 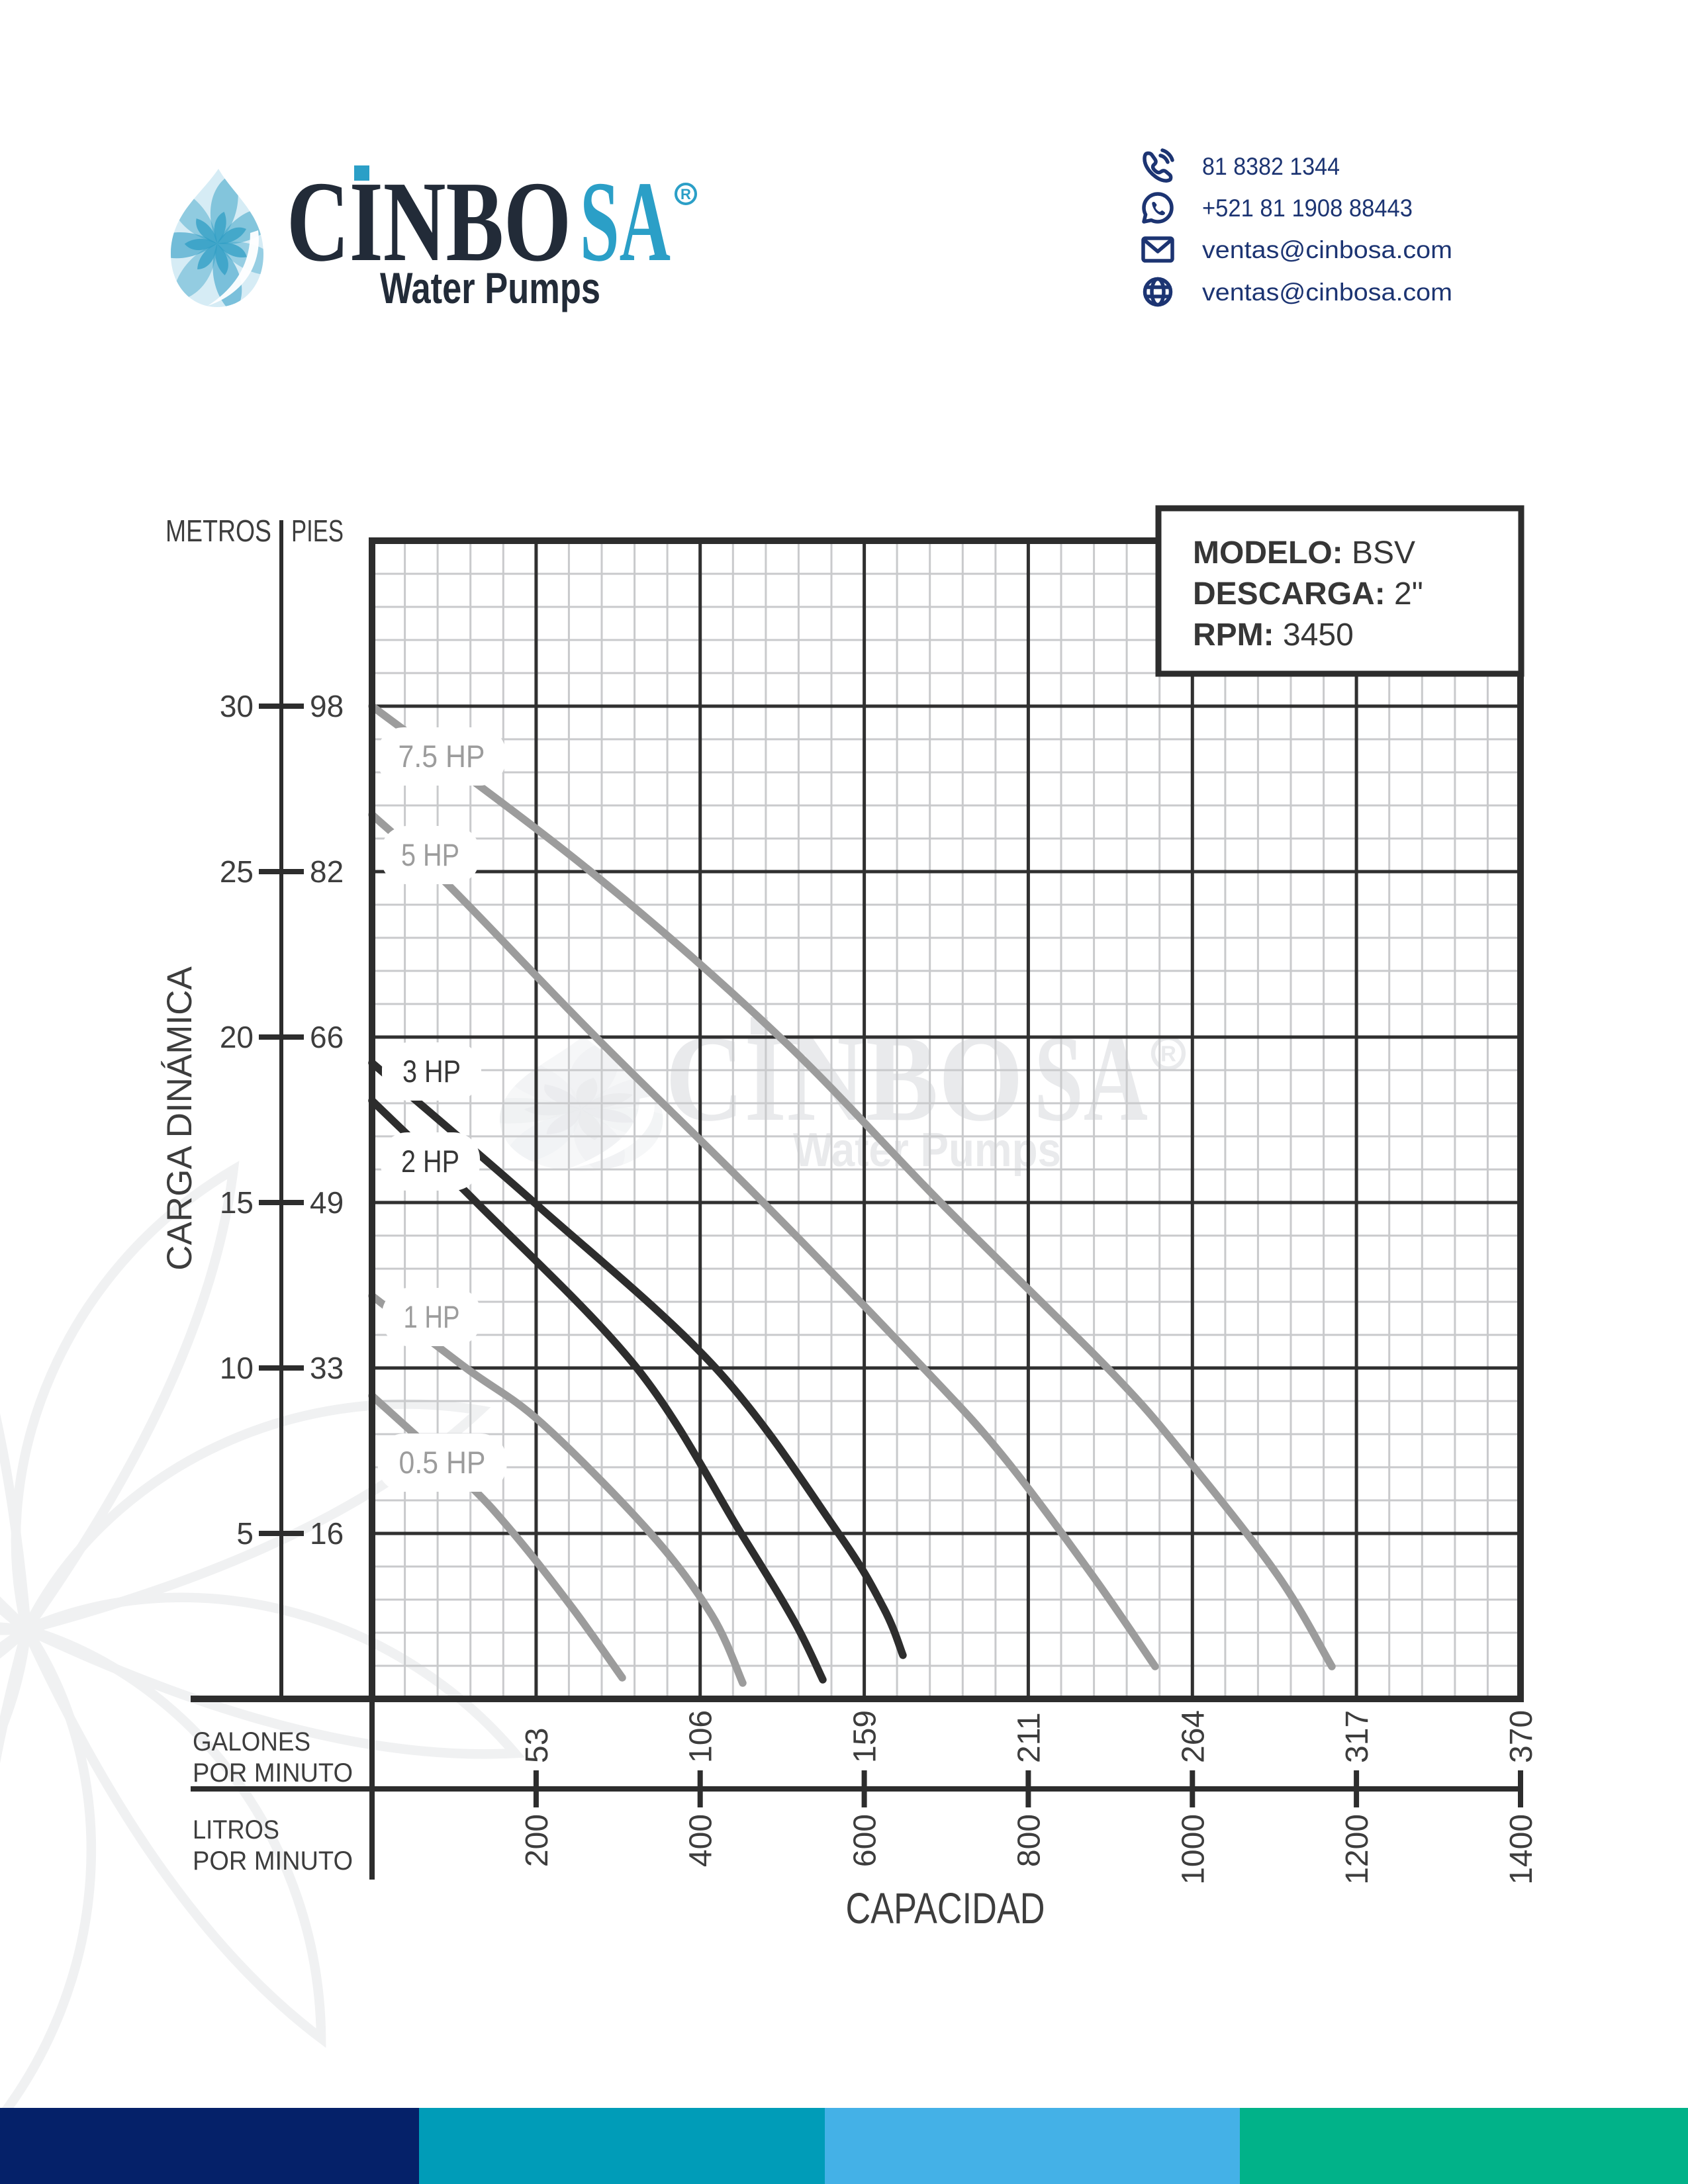 I want to click on svg-text: 5, so click(x=245, y=1533).